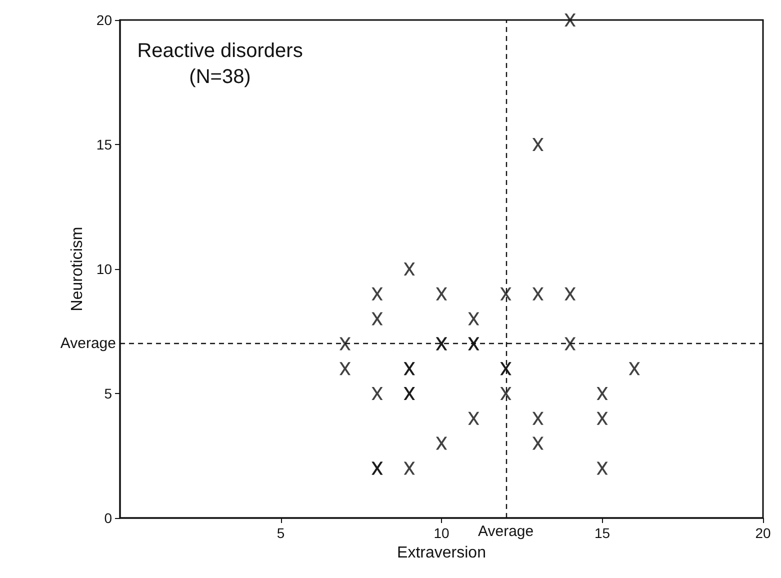 The height and width of the screenshot is (578, 781). Describe the element at coordinates (108, 394) in the screenshot. I see `y-tick-label: 5` at that location.